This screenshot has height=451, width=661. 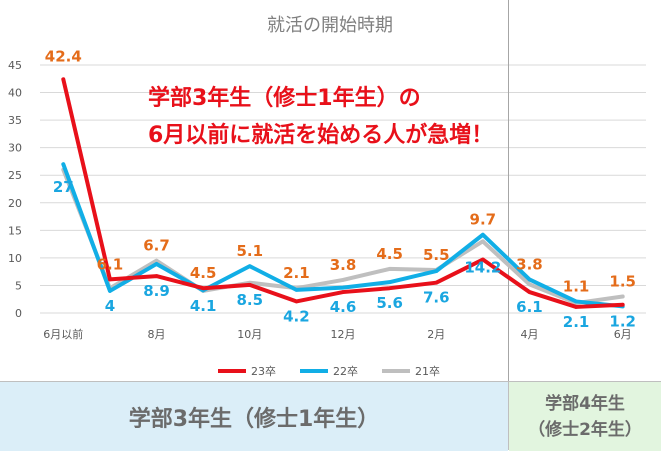 I want to click on y-tick-label: 45, so click(x=15, y=65).